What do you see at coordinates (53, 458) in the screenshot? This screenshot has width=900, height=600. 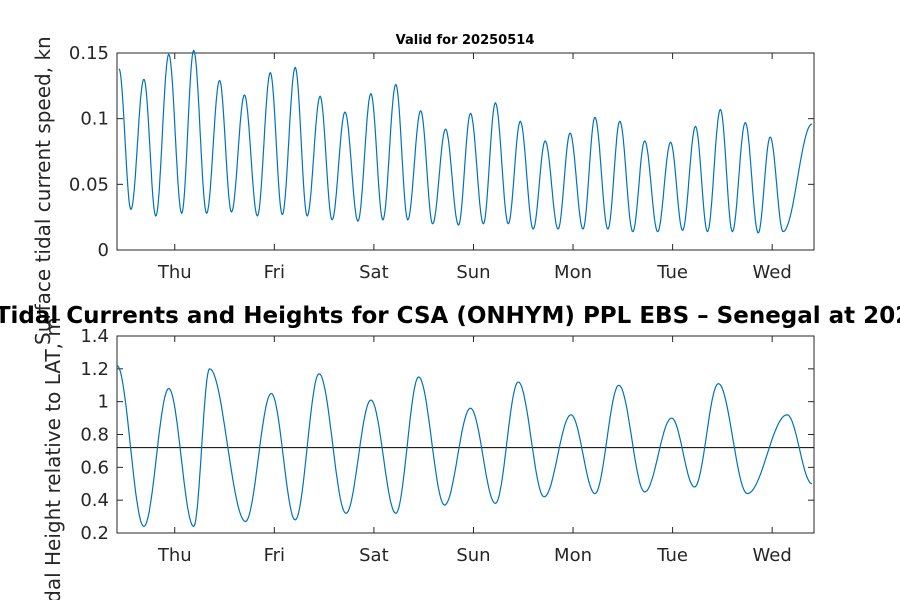 I see `height-y-axis-label: Tidal Height relative to LAT, m` at bounding box center [53, 458].